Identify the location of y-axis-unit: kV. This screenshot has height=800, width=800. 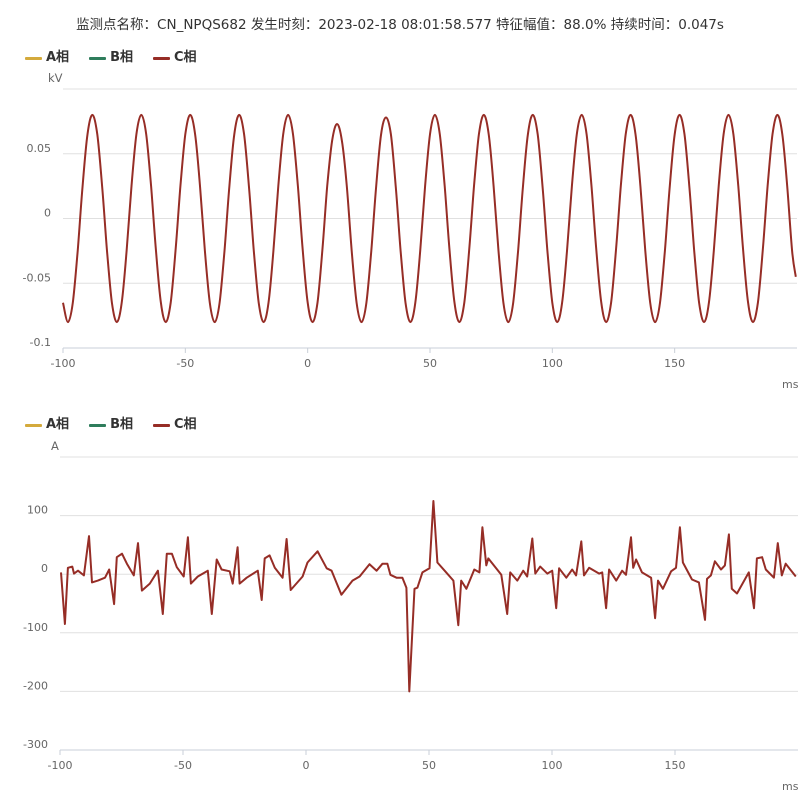
(55, 78).